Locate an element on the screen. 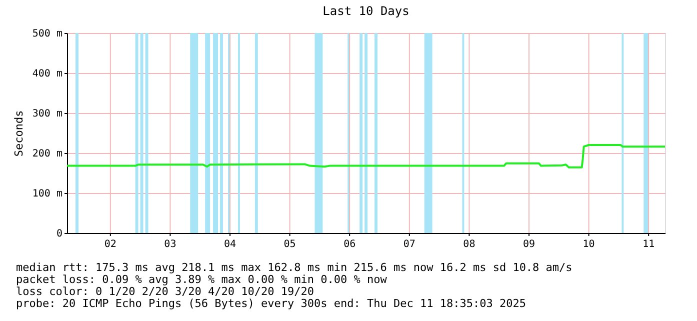  x-tick-label: 05 is located at coordinates (290, 244).